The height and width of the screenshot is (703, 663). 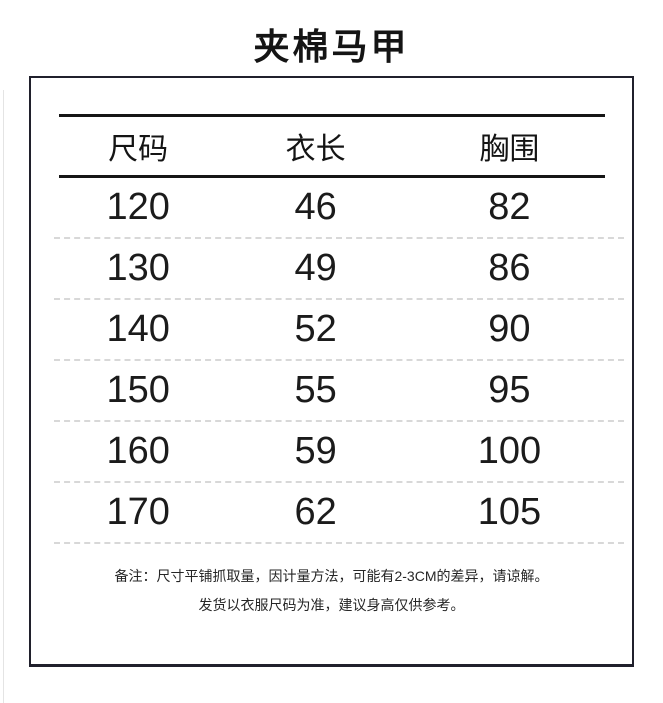 What do you see at coordinates (138, 329) in the screenshot?
I see `cell-size: 140` at bounding box center [138, 329].